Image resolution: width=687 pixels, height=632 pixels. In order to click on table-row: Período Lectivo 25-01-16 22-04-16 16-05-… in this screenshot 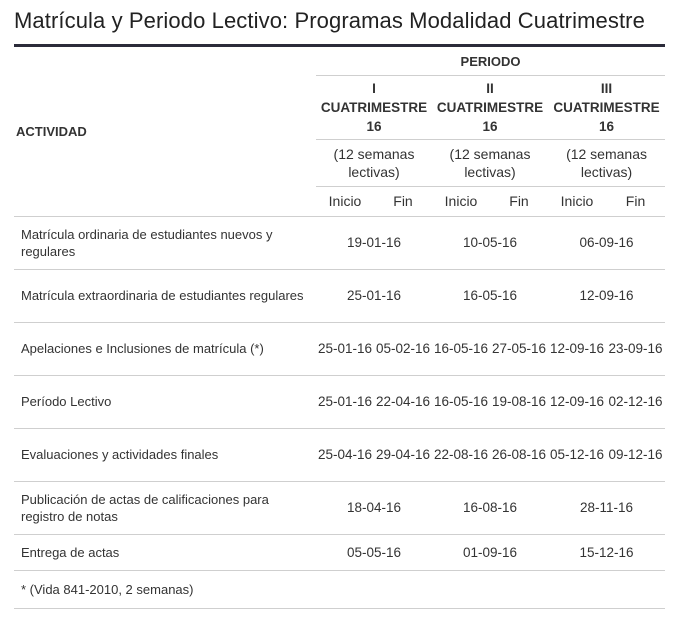, I will do `click(340, 402)`.